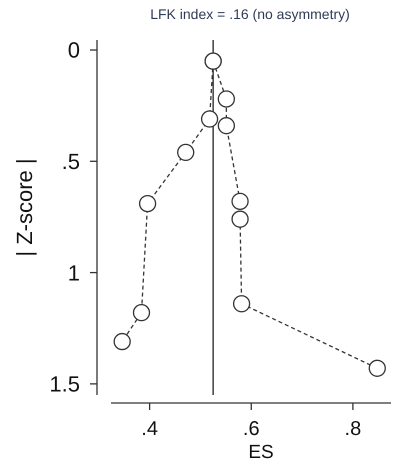 The width and height of the screenshot is (394, 469). Describe the element at coordinates (24, 207) in the screenshot. I see `y-axis-title: | Z-score |` at that location.